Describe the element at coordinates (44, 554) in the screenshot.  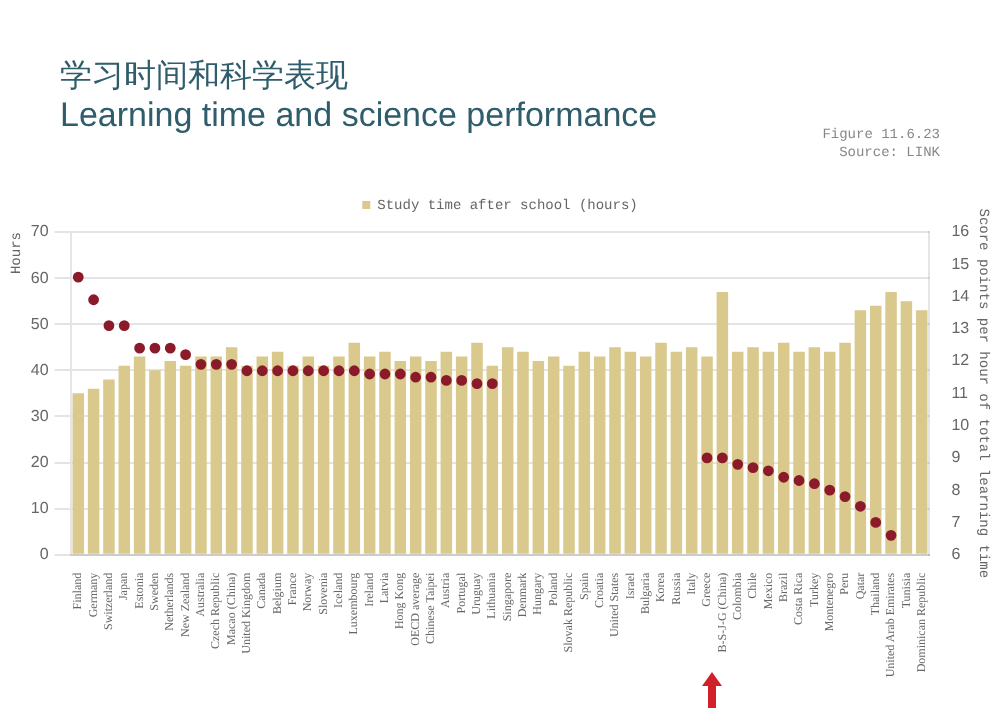
I see `y-tick-label: 0` at that location.